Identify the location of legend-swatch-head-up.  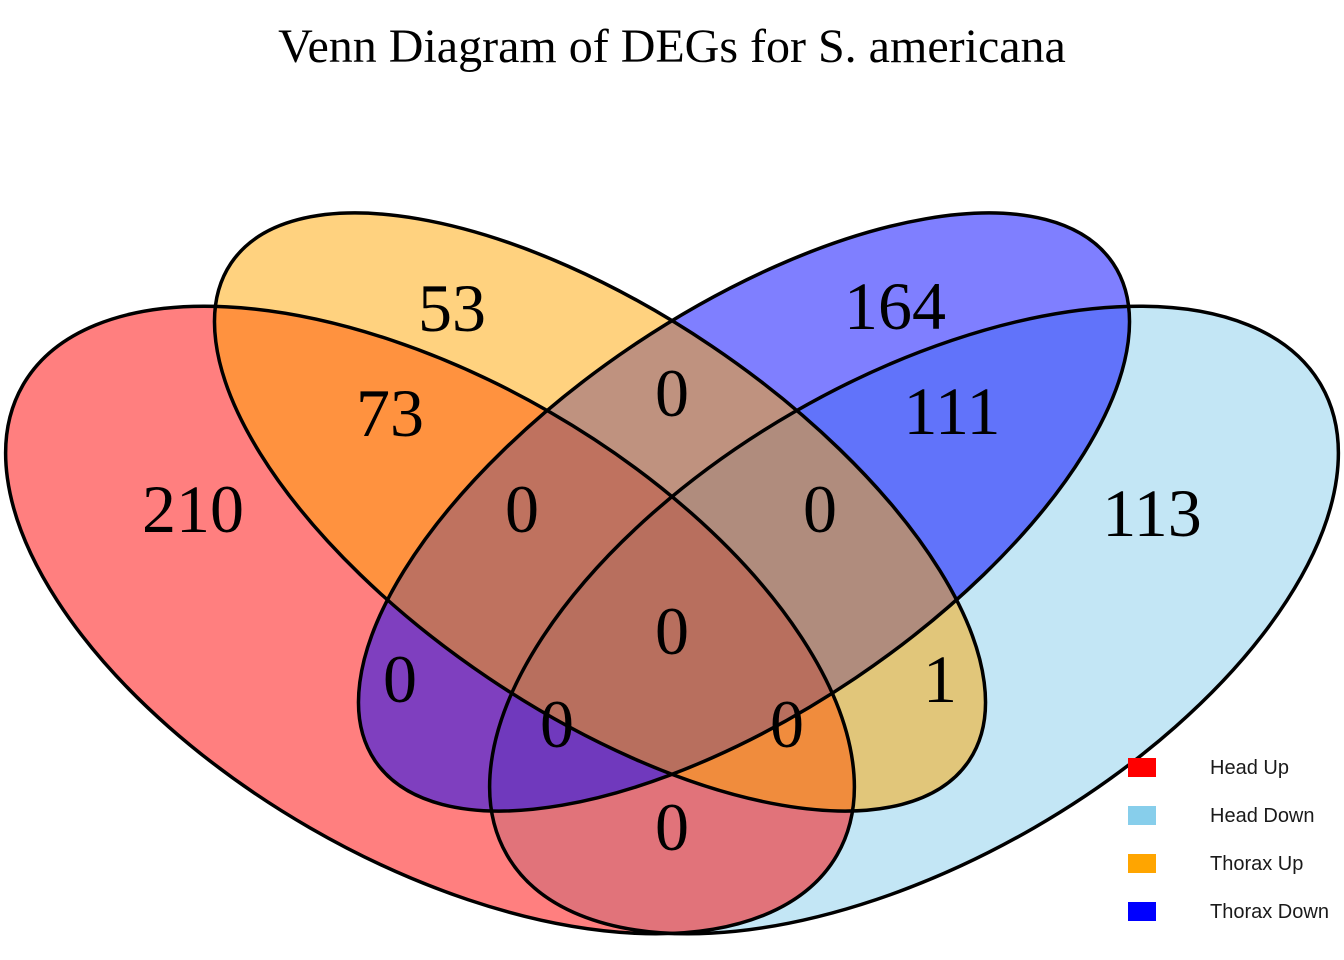
(1142, 767).